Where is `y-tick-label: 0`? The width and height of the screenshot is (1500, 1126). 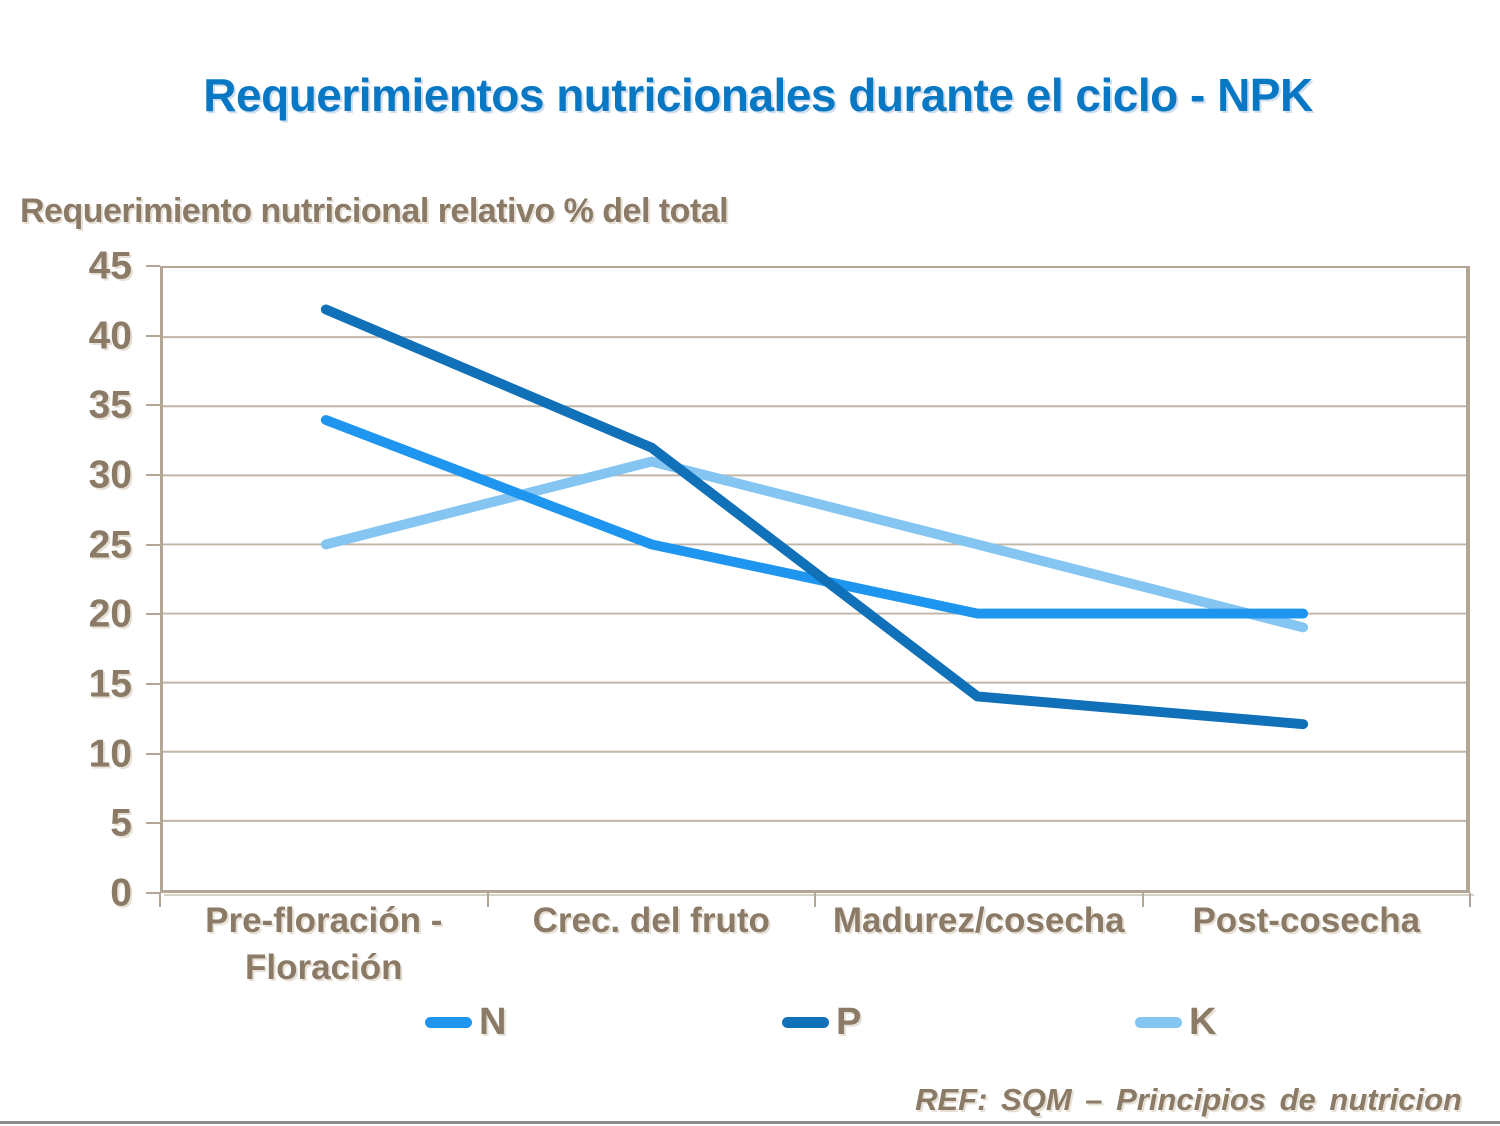
y-tick-label: 0 is located at coordinates (121, 893).